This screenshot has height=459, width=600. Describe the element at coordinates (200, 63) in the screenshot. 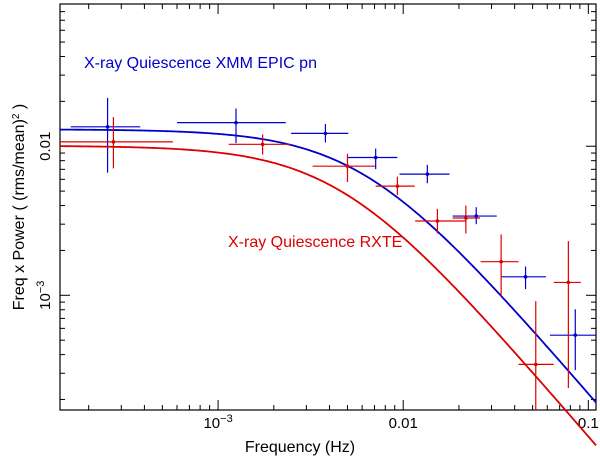

I see `legend-xmm-label: X-ray Quiescence XMM EPIC pn` at that location.